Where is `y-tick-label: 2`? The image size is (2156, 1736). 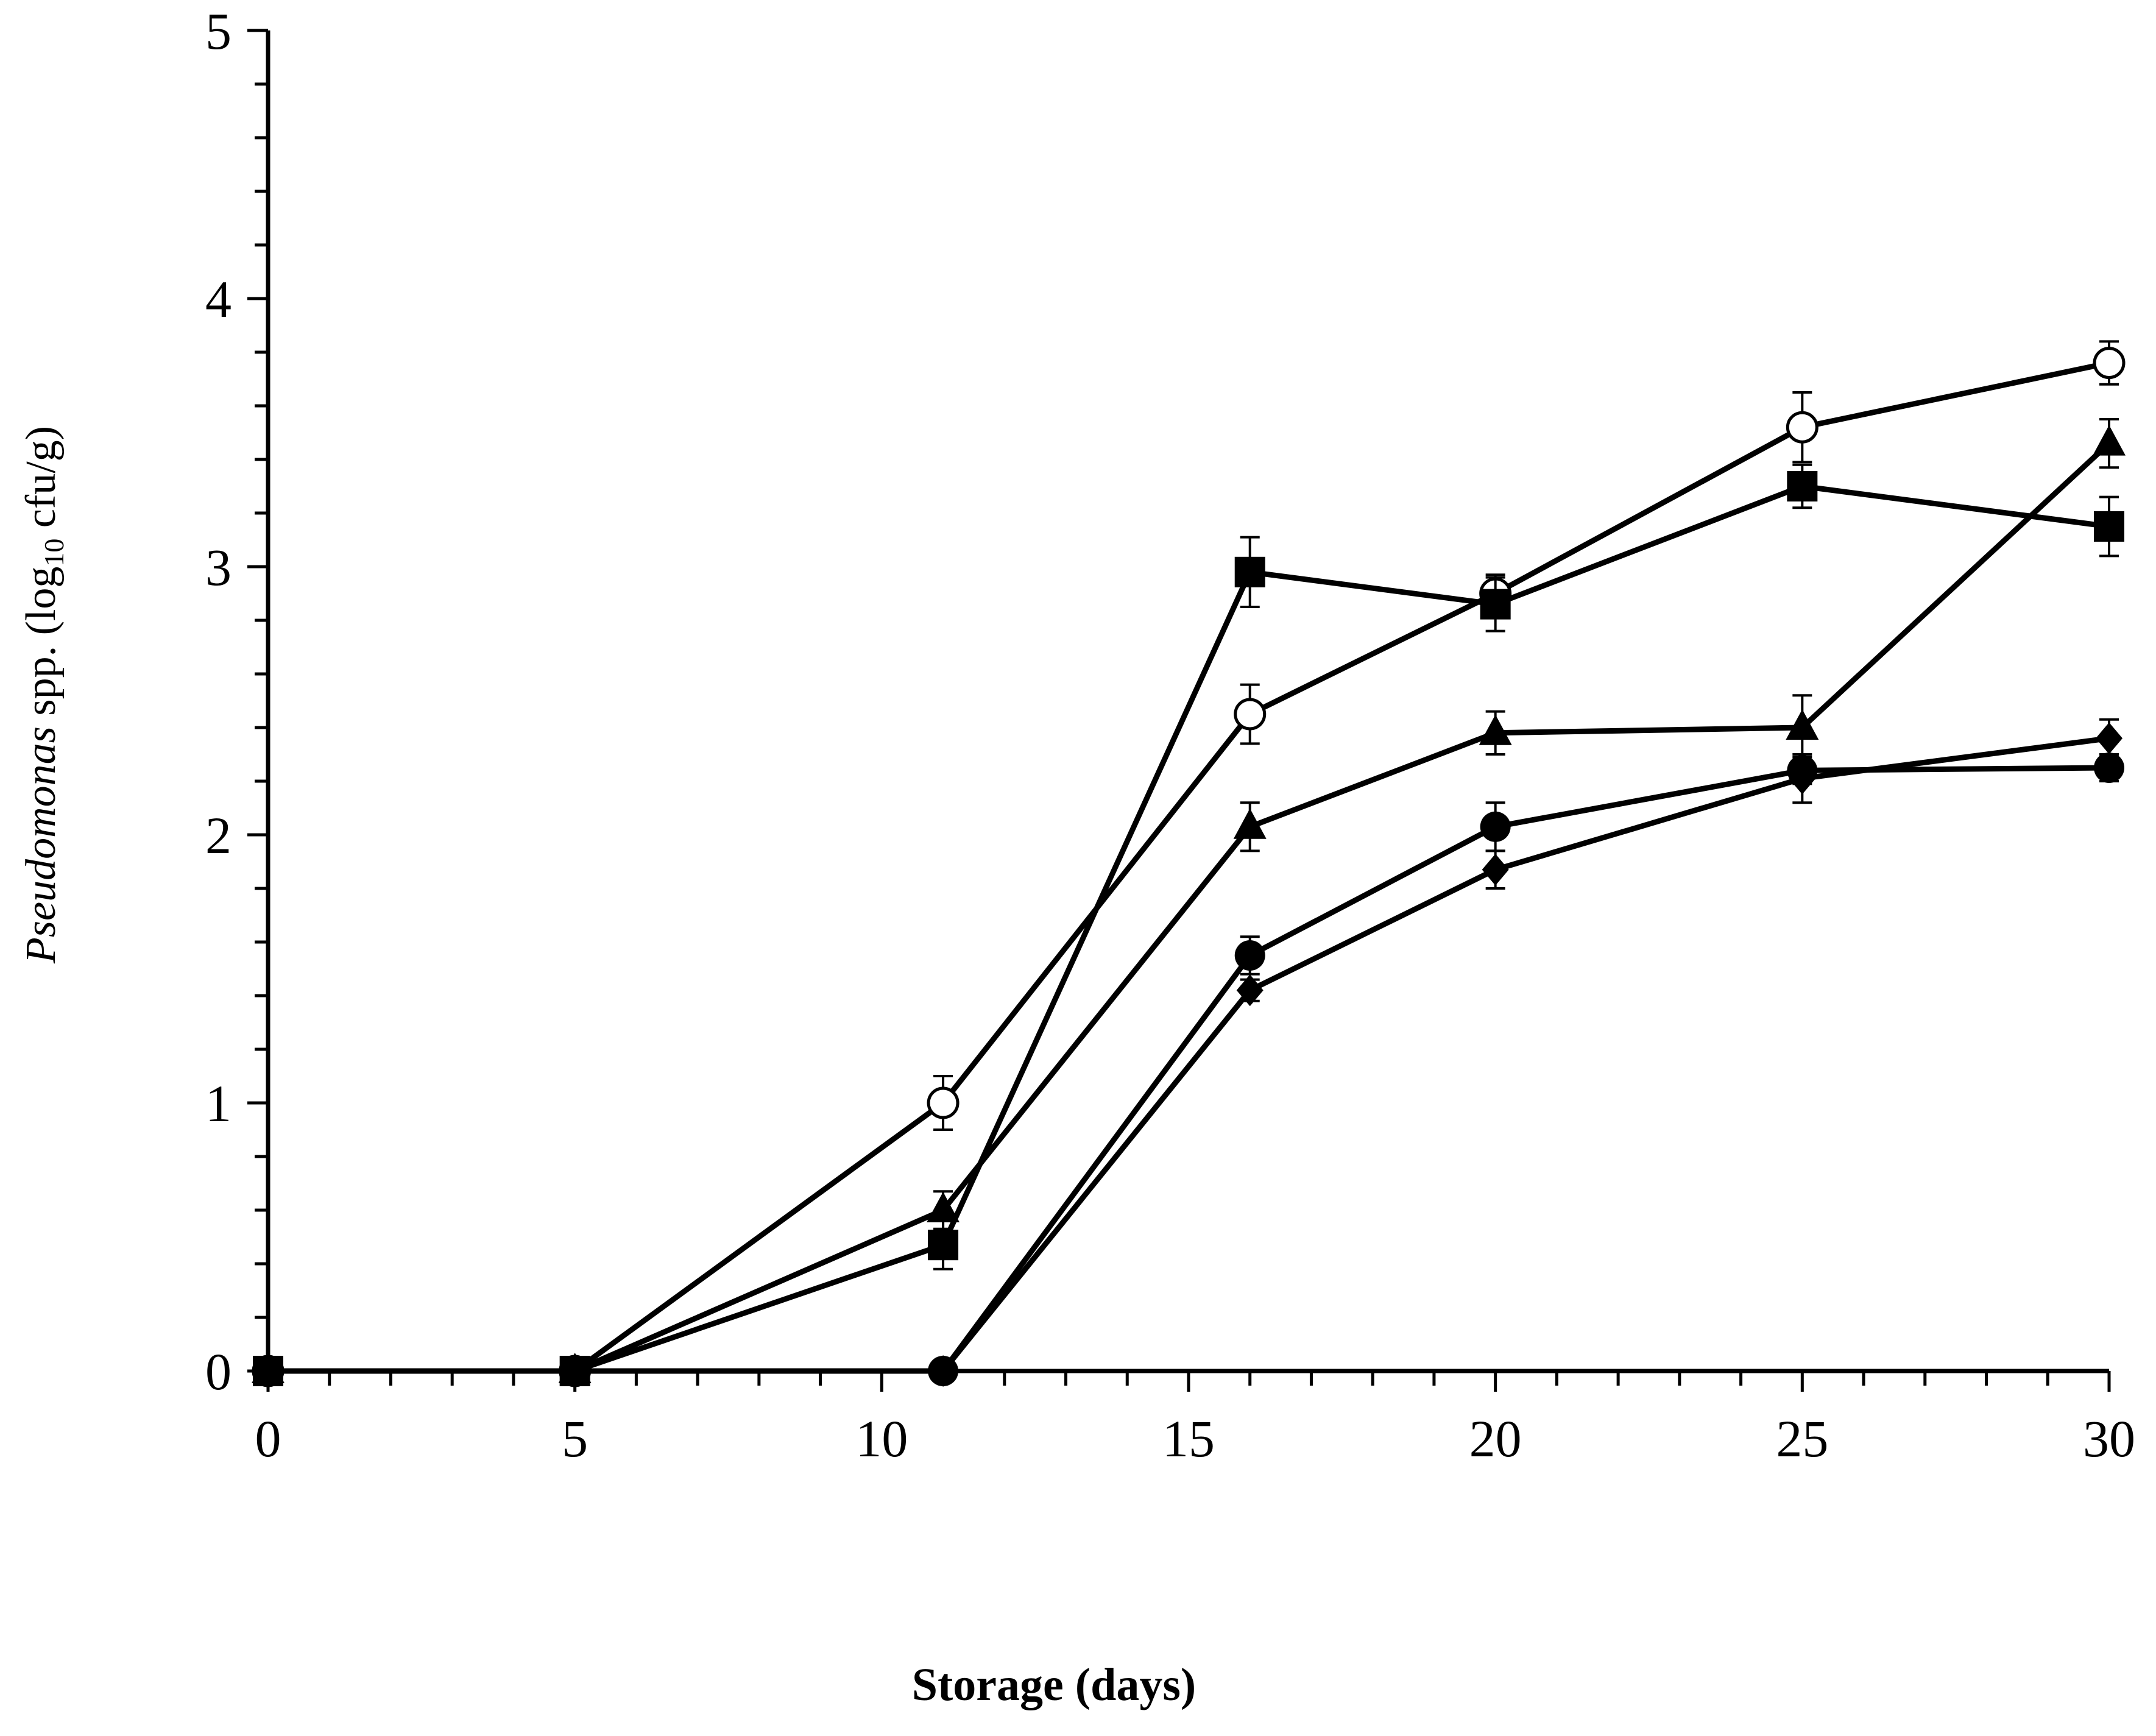
y-tick-label: 2 is located at coordinates (219, 836).